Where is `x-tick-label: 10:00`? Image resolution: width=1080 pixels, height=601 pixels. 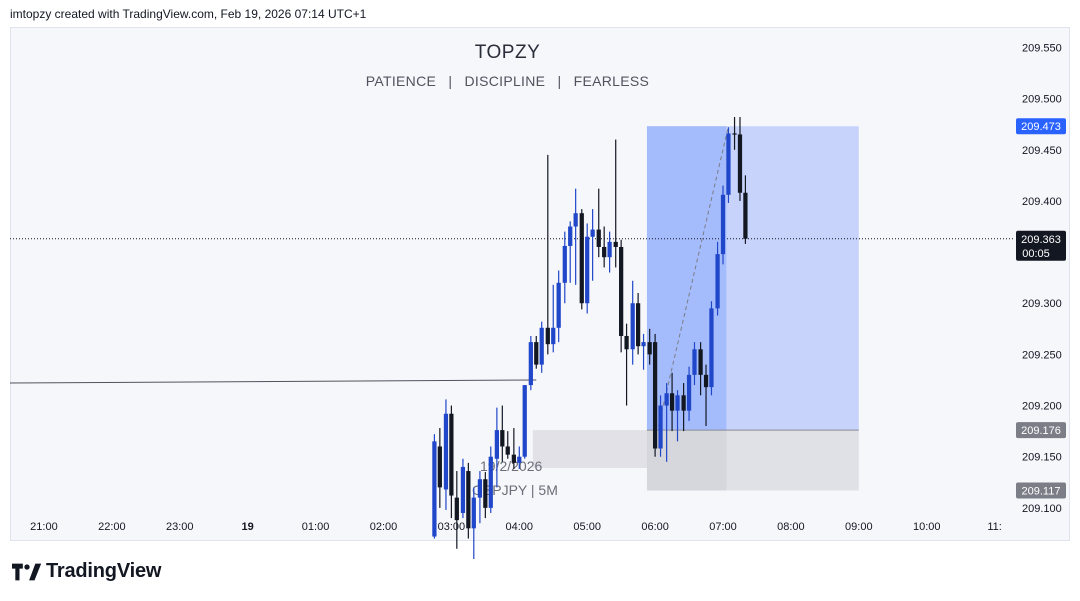 x-tick-label: 10:00 is located at coordinates (927, 527).